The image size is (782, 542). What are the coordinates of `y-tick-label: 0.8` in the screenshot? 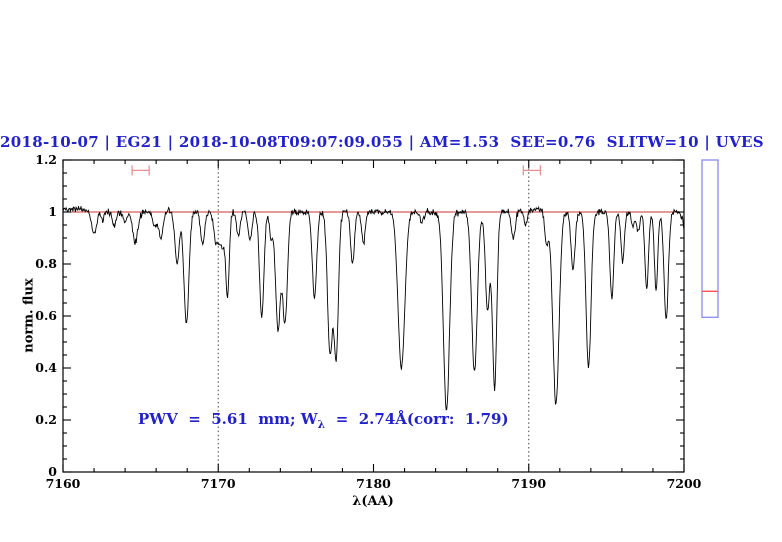 It's located at (46, 263).